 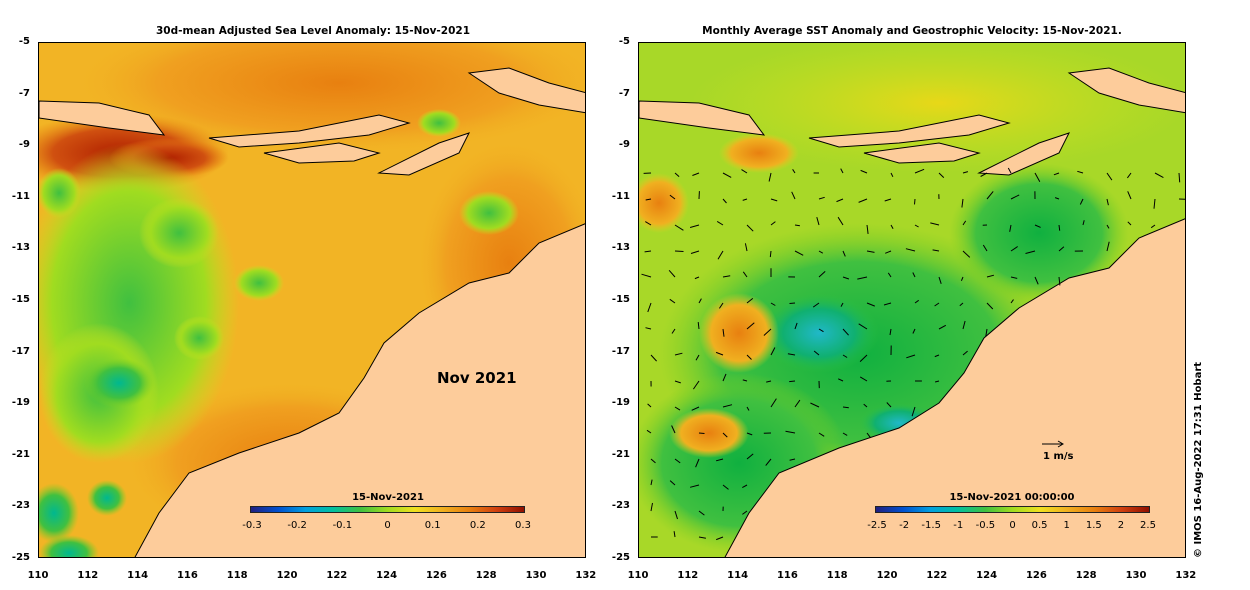 What do you see at coordinates (20, 506) in the screenshot?
I see `y-tick-label: -23` at bounding box center [20, 506].